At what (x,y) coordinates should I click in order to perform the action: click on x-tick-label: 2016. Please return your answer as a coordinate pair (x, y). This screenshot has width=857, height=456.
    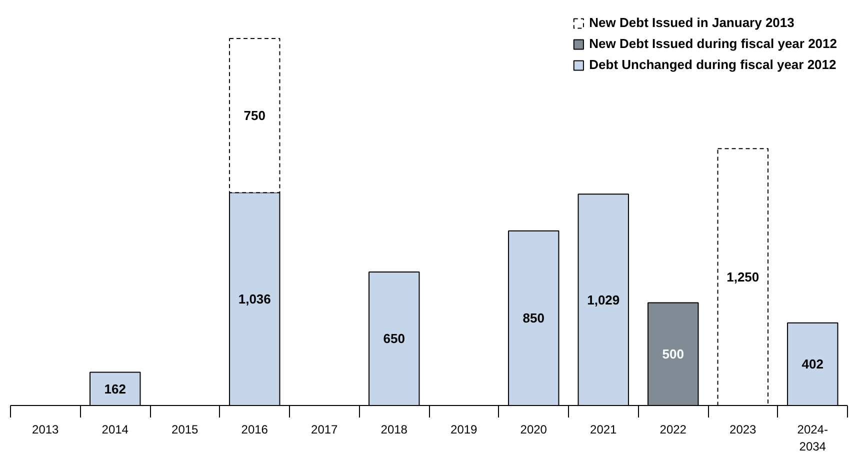
    Looking at the image, I should click on (254, 429).